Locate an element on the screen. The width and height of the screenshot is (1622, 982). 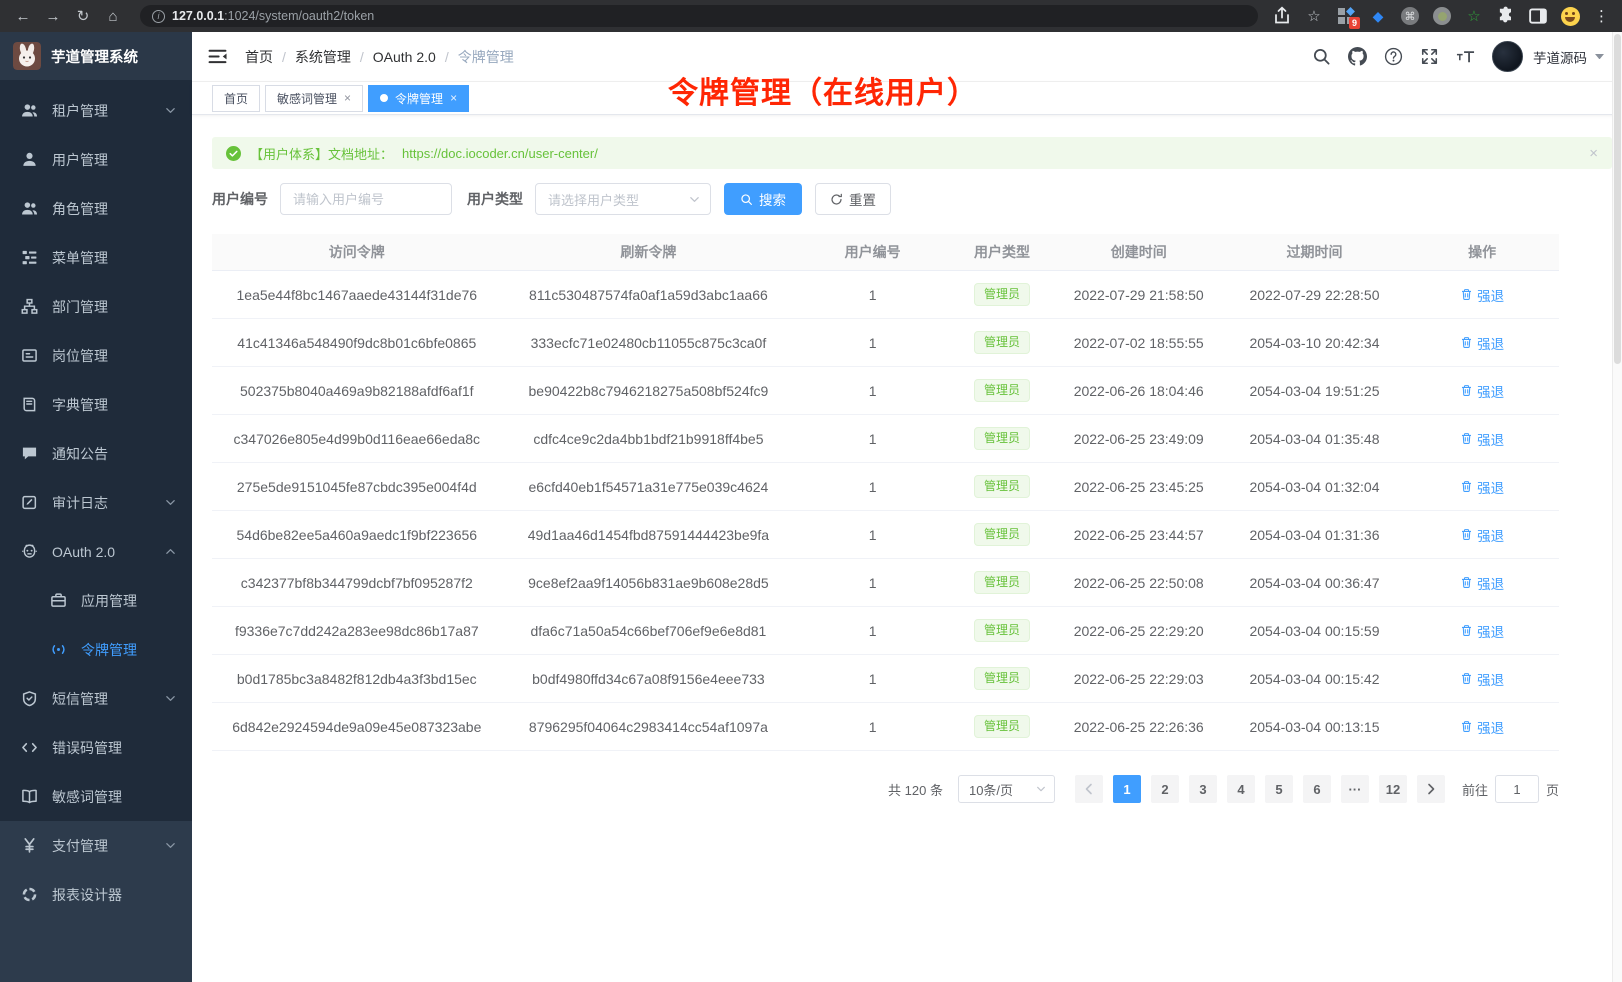
action-cell: 强退 is located at coordinates (1482, 487).